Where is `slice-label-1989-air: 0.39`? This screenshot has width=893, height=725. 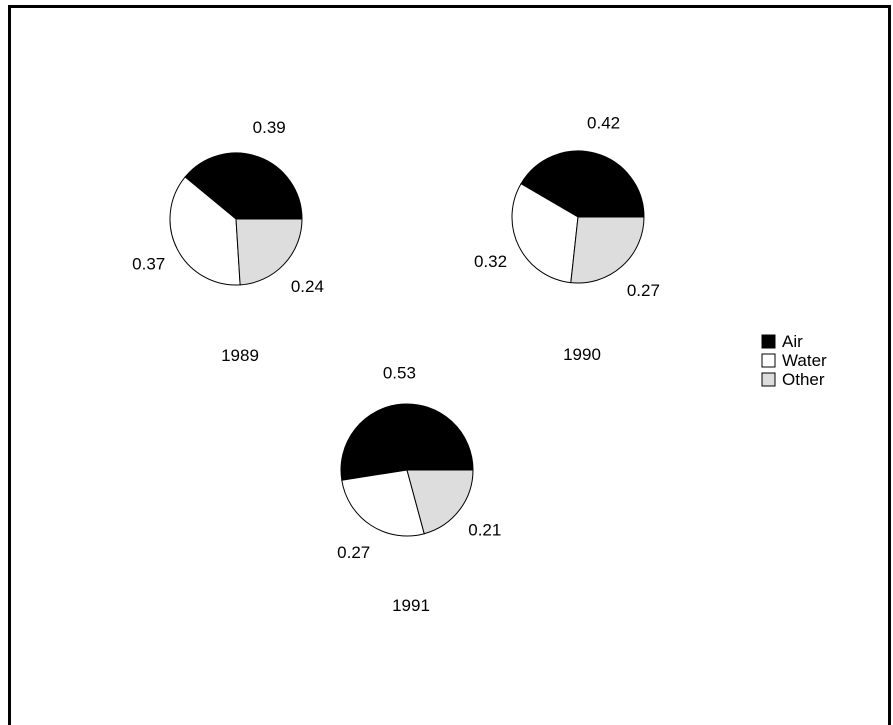
slice-label-1989-air: 0.39 is located at coordinates (269, 127).